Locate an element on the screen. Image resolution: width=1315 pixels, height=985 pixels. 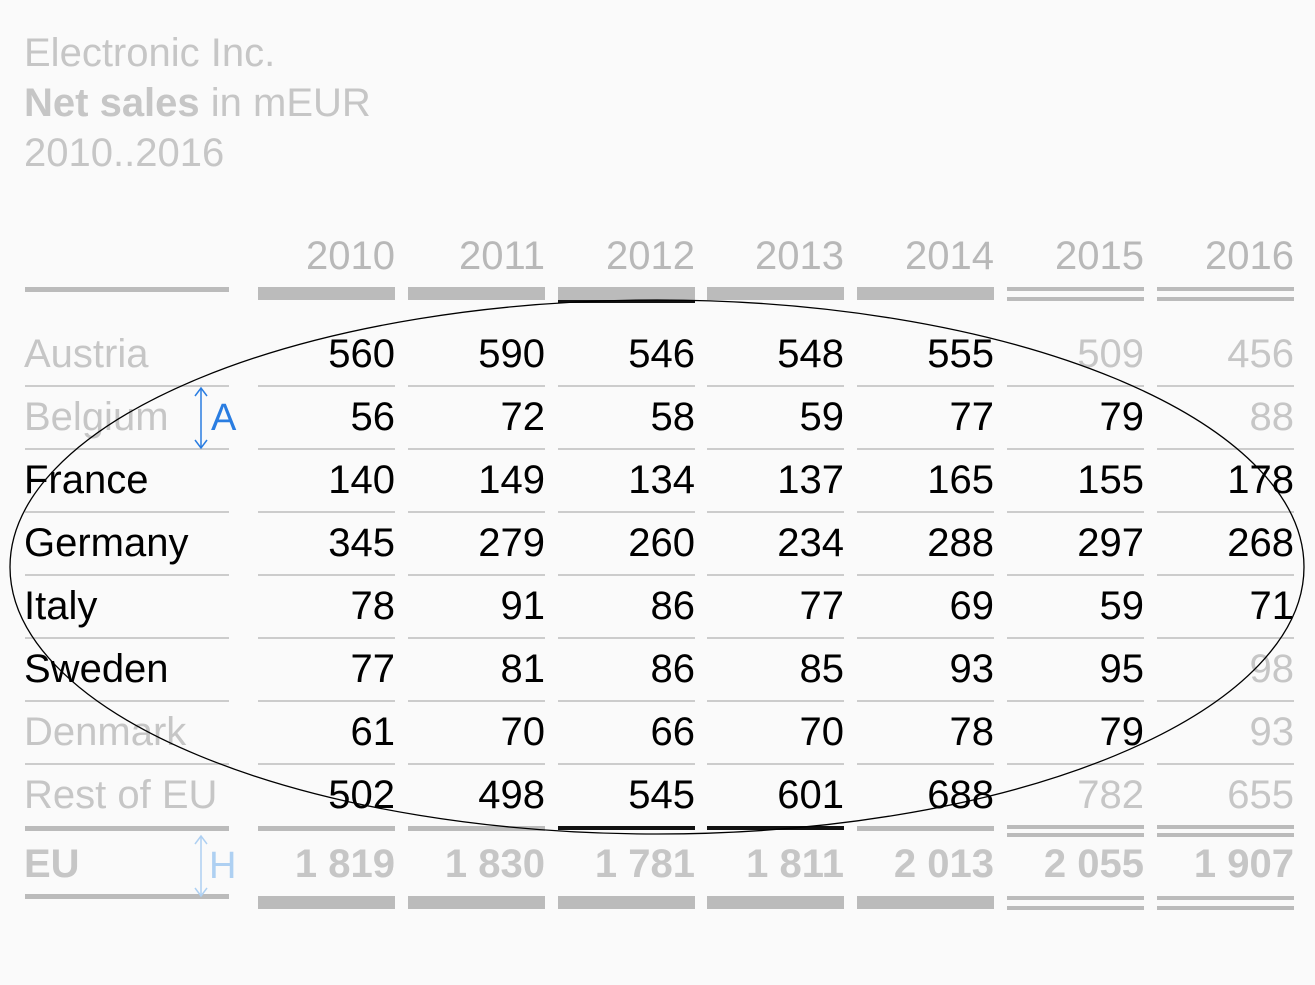
cell-italy-2015: 59 is located at coordinates (1122, 606).